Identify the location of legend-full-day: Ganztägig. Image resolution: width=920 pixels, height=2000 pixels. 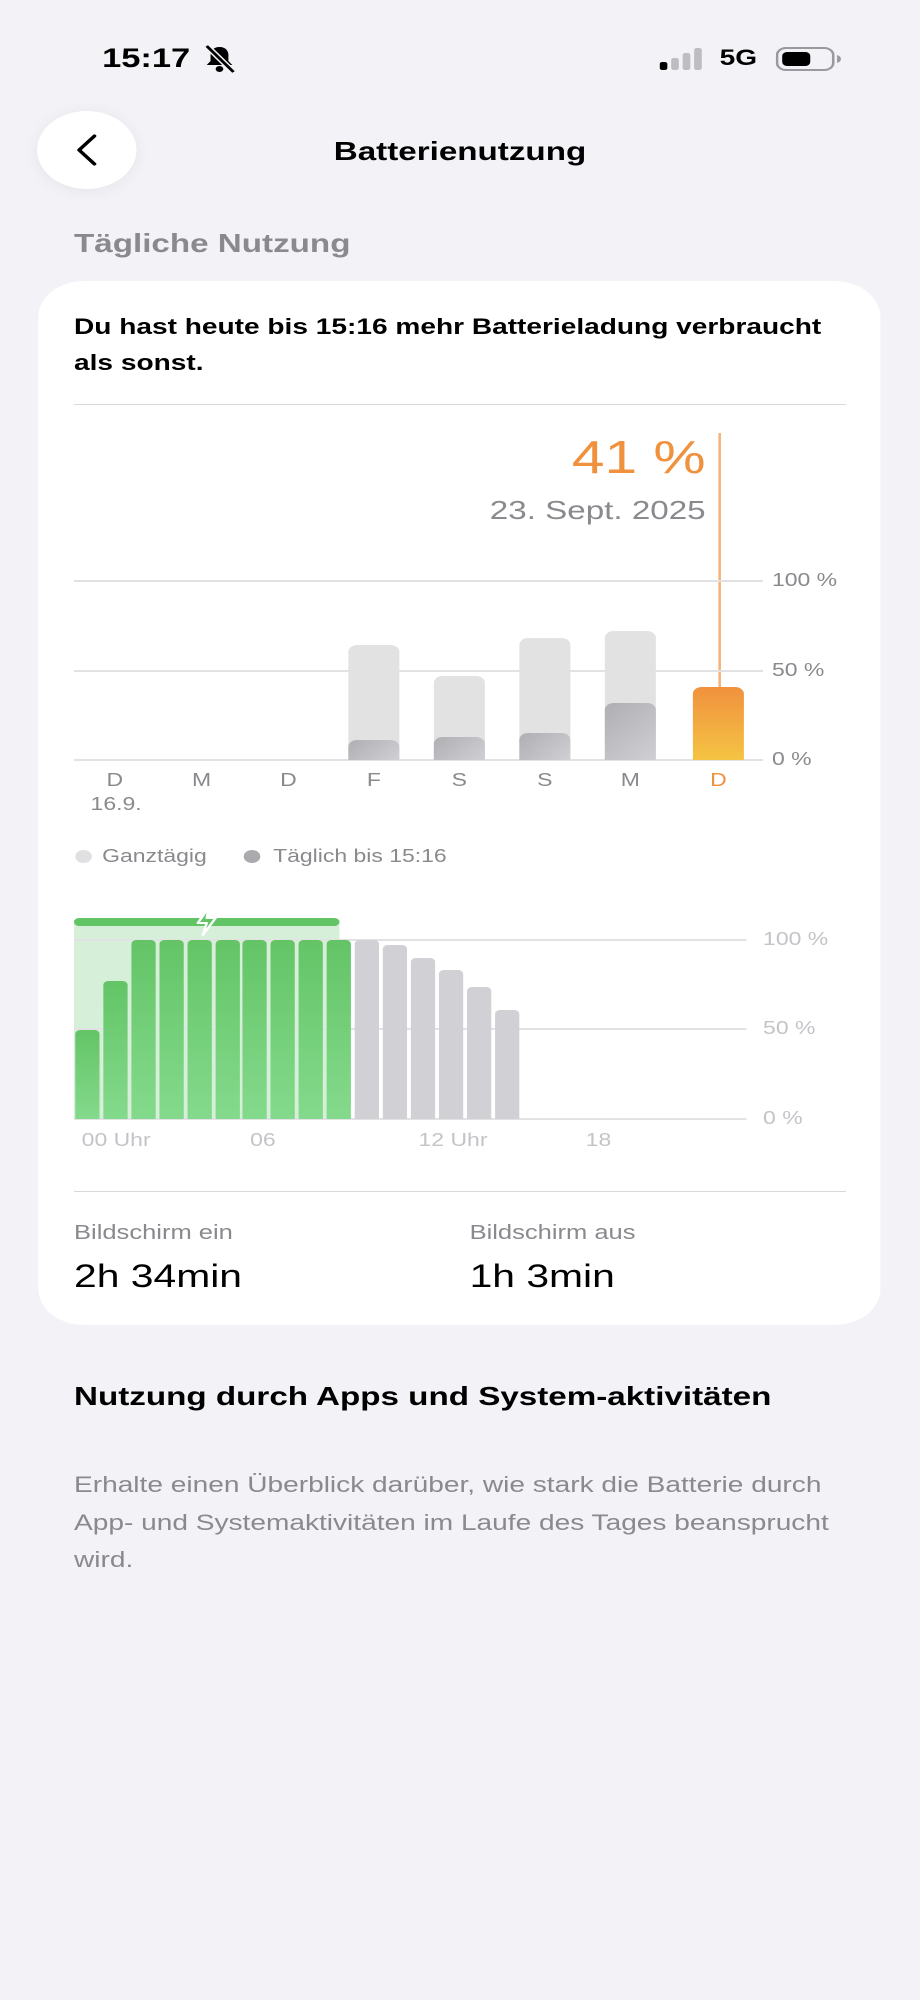
(154, 856).